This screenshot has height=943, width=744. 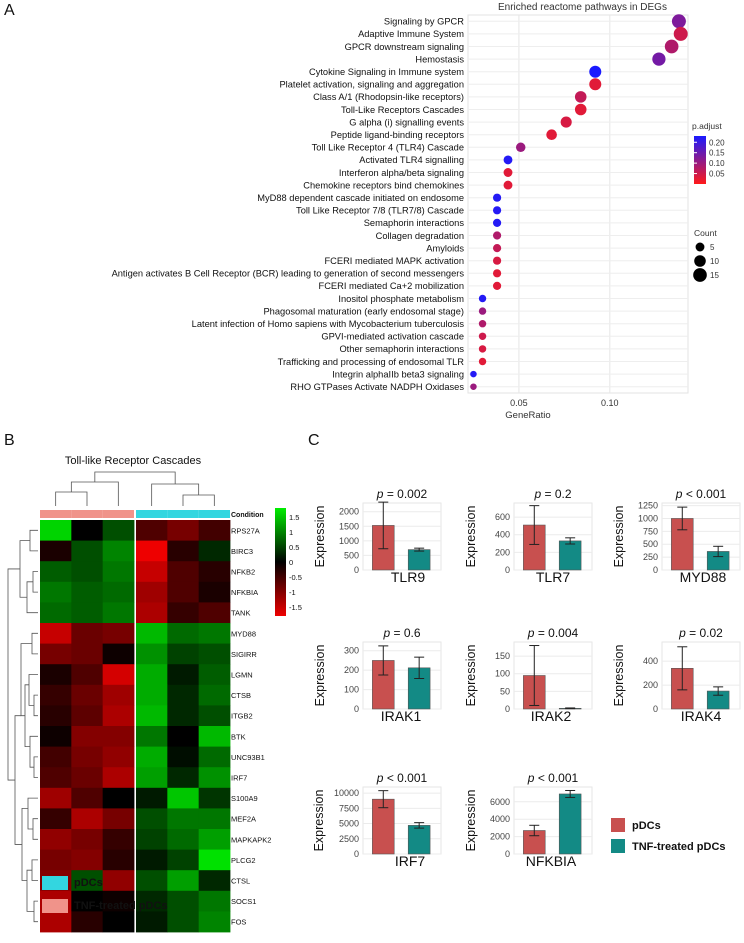 What do you see at coordinates (406, 122) in the screenshot?
I see `dotplot-pathway-label: G alpha (i) signalling events` at bounding box center [406, 122].